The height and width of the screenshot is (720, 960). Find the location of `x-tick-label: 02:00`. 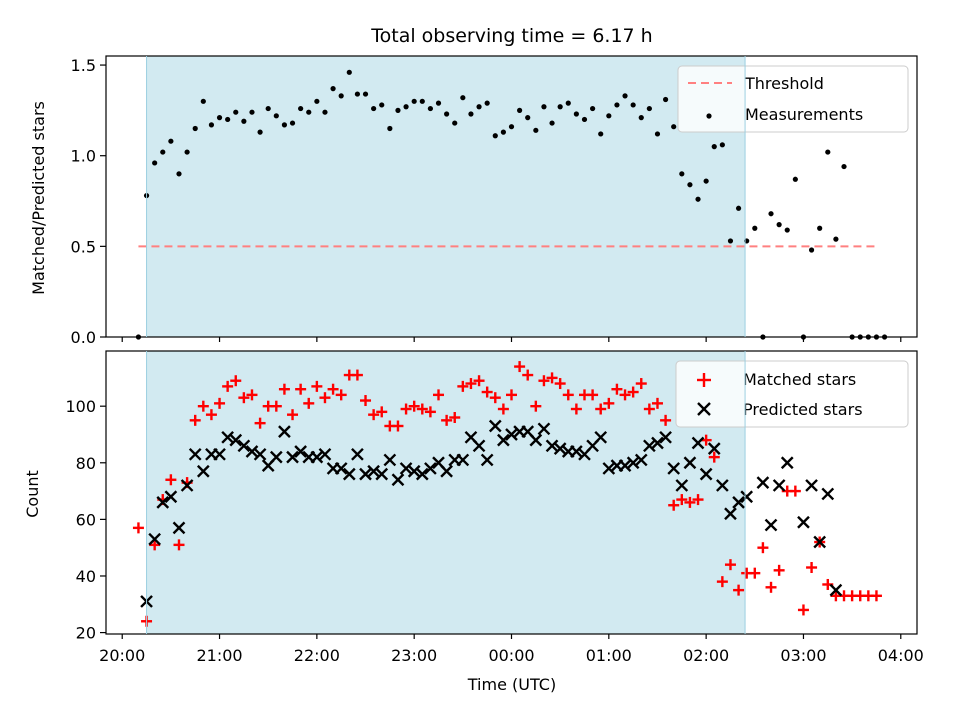

x-tick-label: 02:00 is located at coordinates (706, 655).